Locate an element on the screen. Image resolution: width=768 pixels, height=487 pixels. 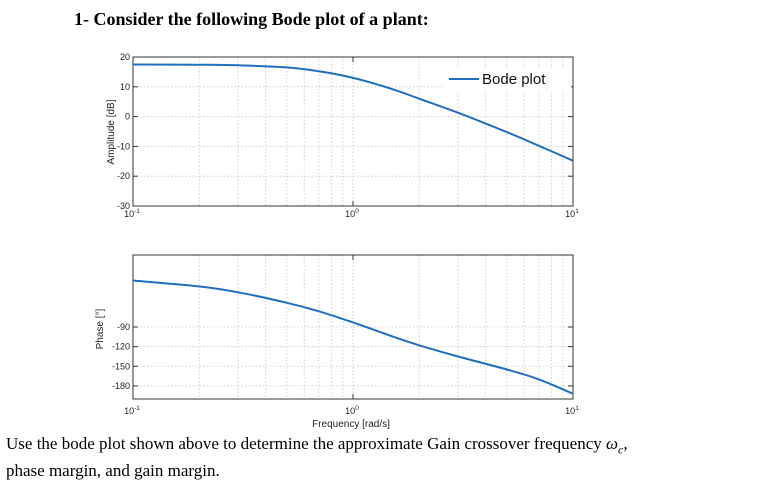
x-axis-title: Frequency [rad/s] is located at coordinates (351, 424).